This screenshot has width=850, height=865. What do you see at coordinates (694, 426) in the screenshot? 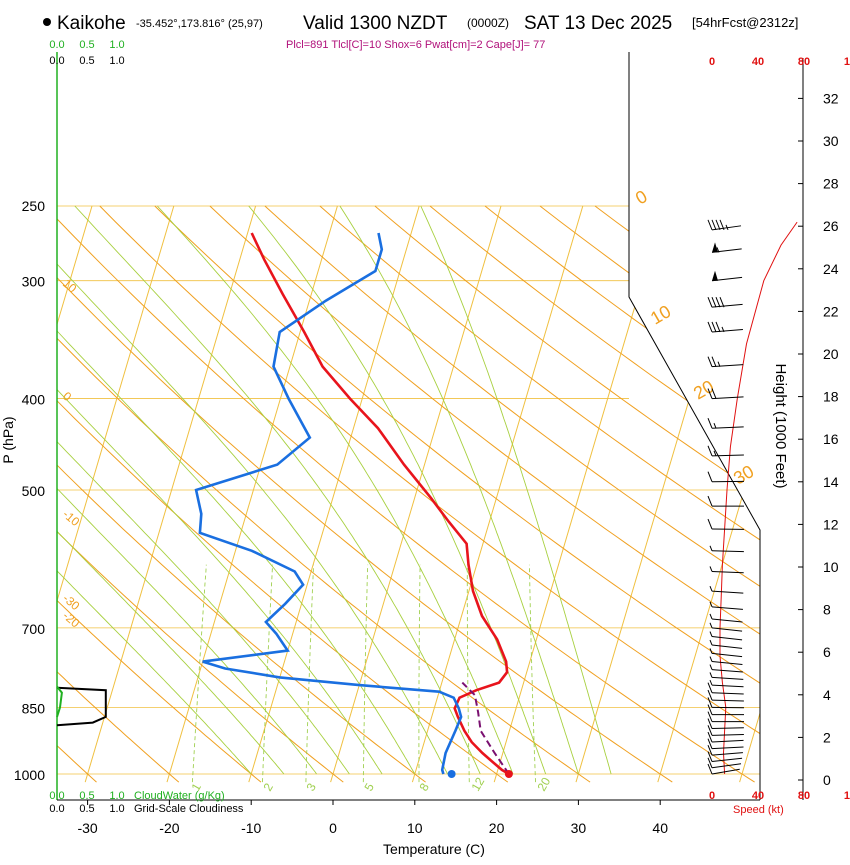
I see `plot-right-boundary` at bounding box center [694, 426].